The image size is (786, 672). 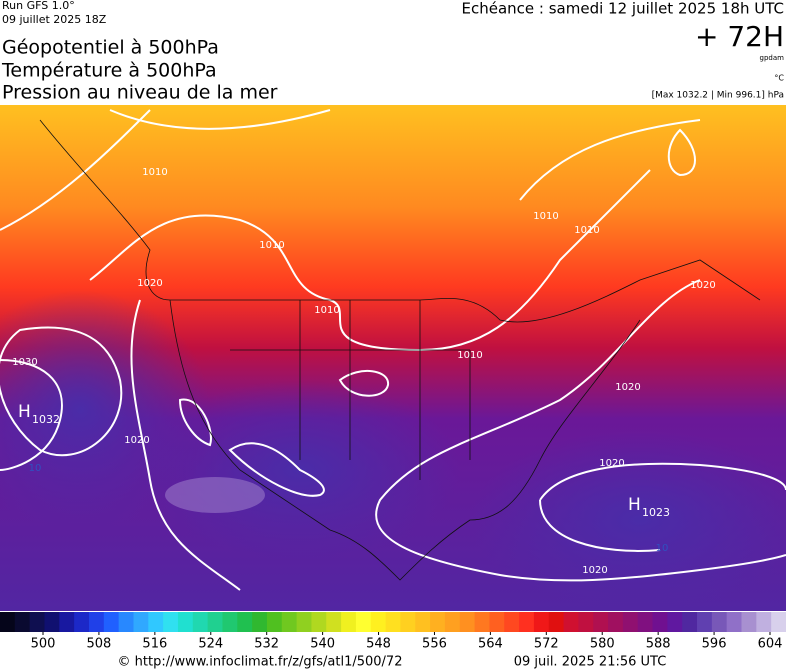 I want to click on colorbar-label: 548, so click(x=378, y=644).